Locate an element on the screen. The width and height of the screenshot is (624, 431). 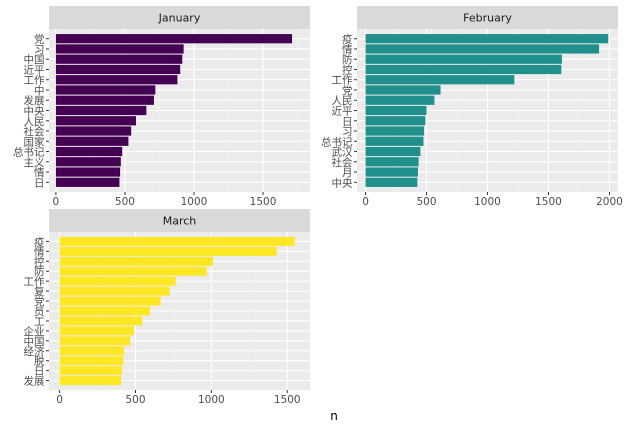
facet-title: February is located at coordinates (487, 18).